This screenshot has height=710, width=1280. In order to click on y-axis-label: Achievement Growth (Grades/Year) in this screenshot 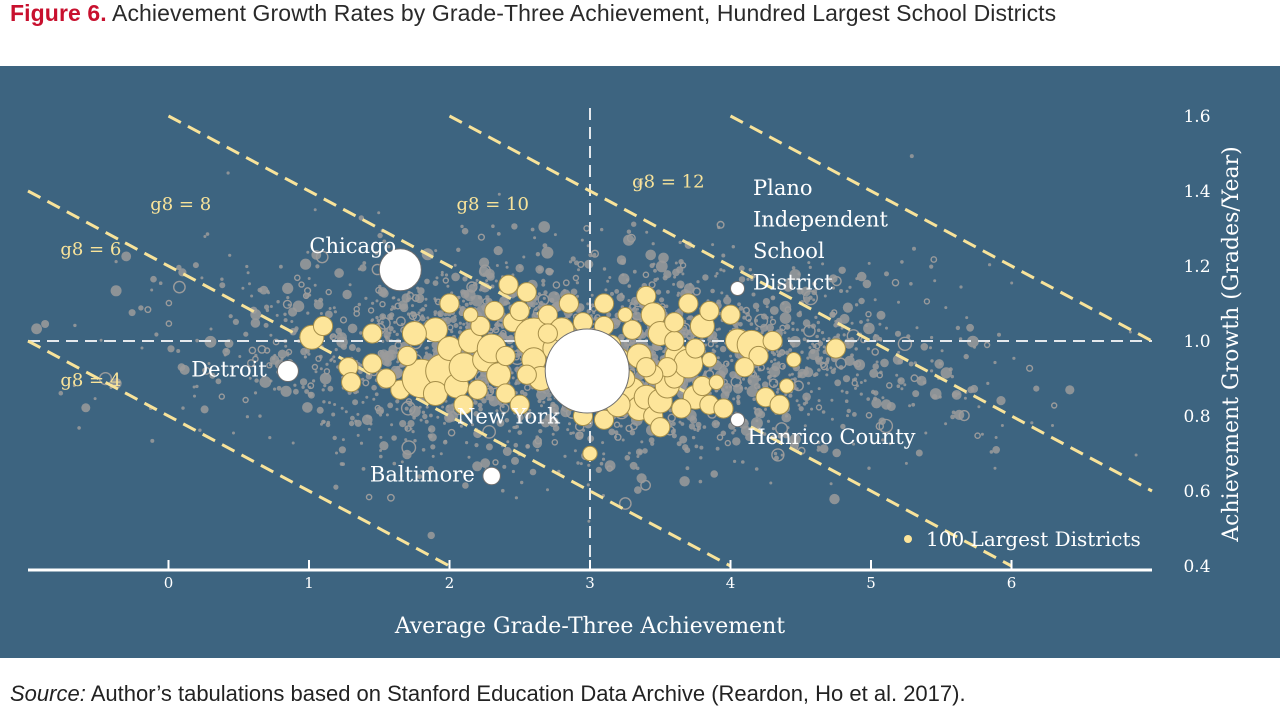, I will do `click(1231, 344)`.